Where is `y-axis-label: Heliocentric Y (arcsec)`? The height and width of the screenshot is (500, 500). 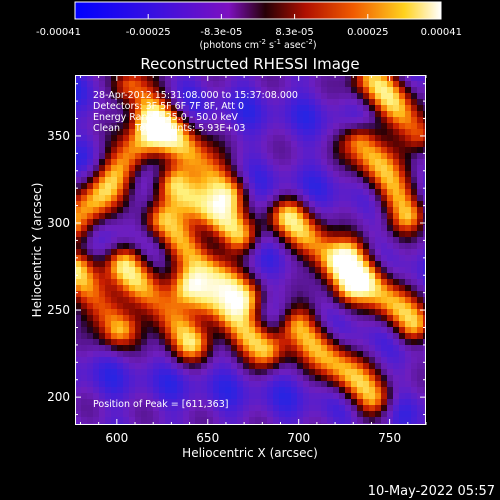 y-axis-label: Heliocentric Y (arcsec) is located at coordinates (37, 250).